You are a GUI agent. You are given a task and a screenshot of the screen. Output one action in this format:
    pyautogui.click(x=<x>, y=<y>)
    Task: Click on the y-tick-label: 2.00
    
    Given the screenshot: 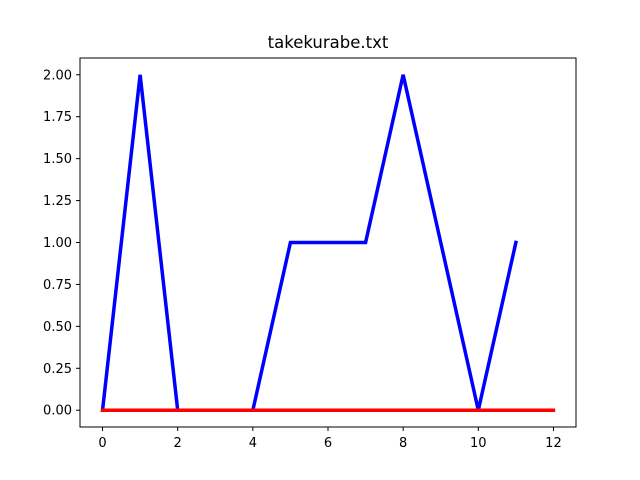 What is the action you would take?
    pyautogui.click(x=57, y=75)
    